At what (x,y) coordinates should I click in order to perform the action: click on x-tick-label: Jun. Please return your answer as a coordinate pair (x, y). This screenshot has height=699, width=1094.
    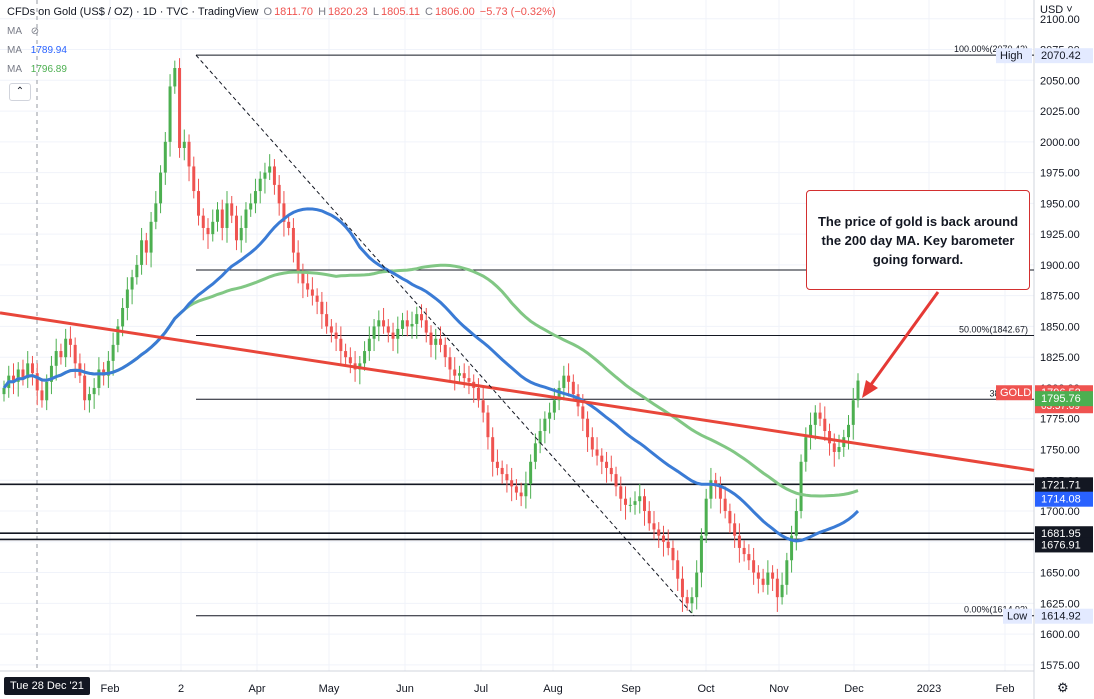
    Looking at the image, I should click on (405, 689).